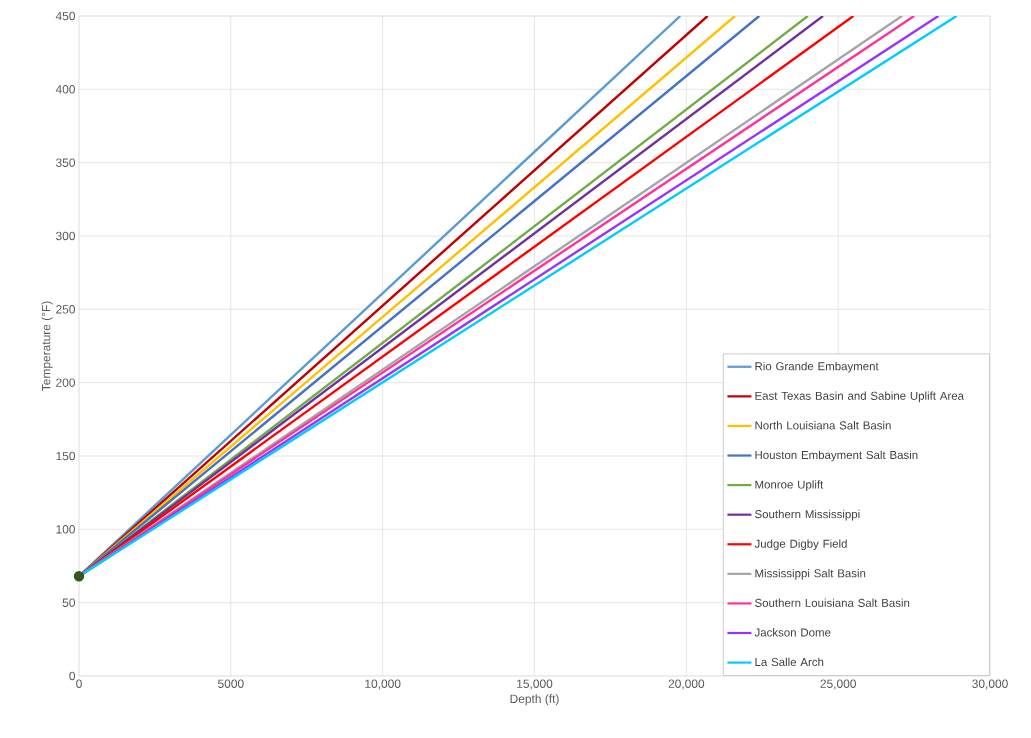 The height and width of the screenshot is (738, 1031). I want to click on y-tick-label: 250, so click(66, 309).